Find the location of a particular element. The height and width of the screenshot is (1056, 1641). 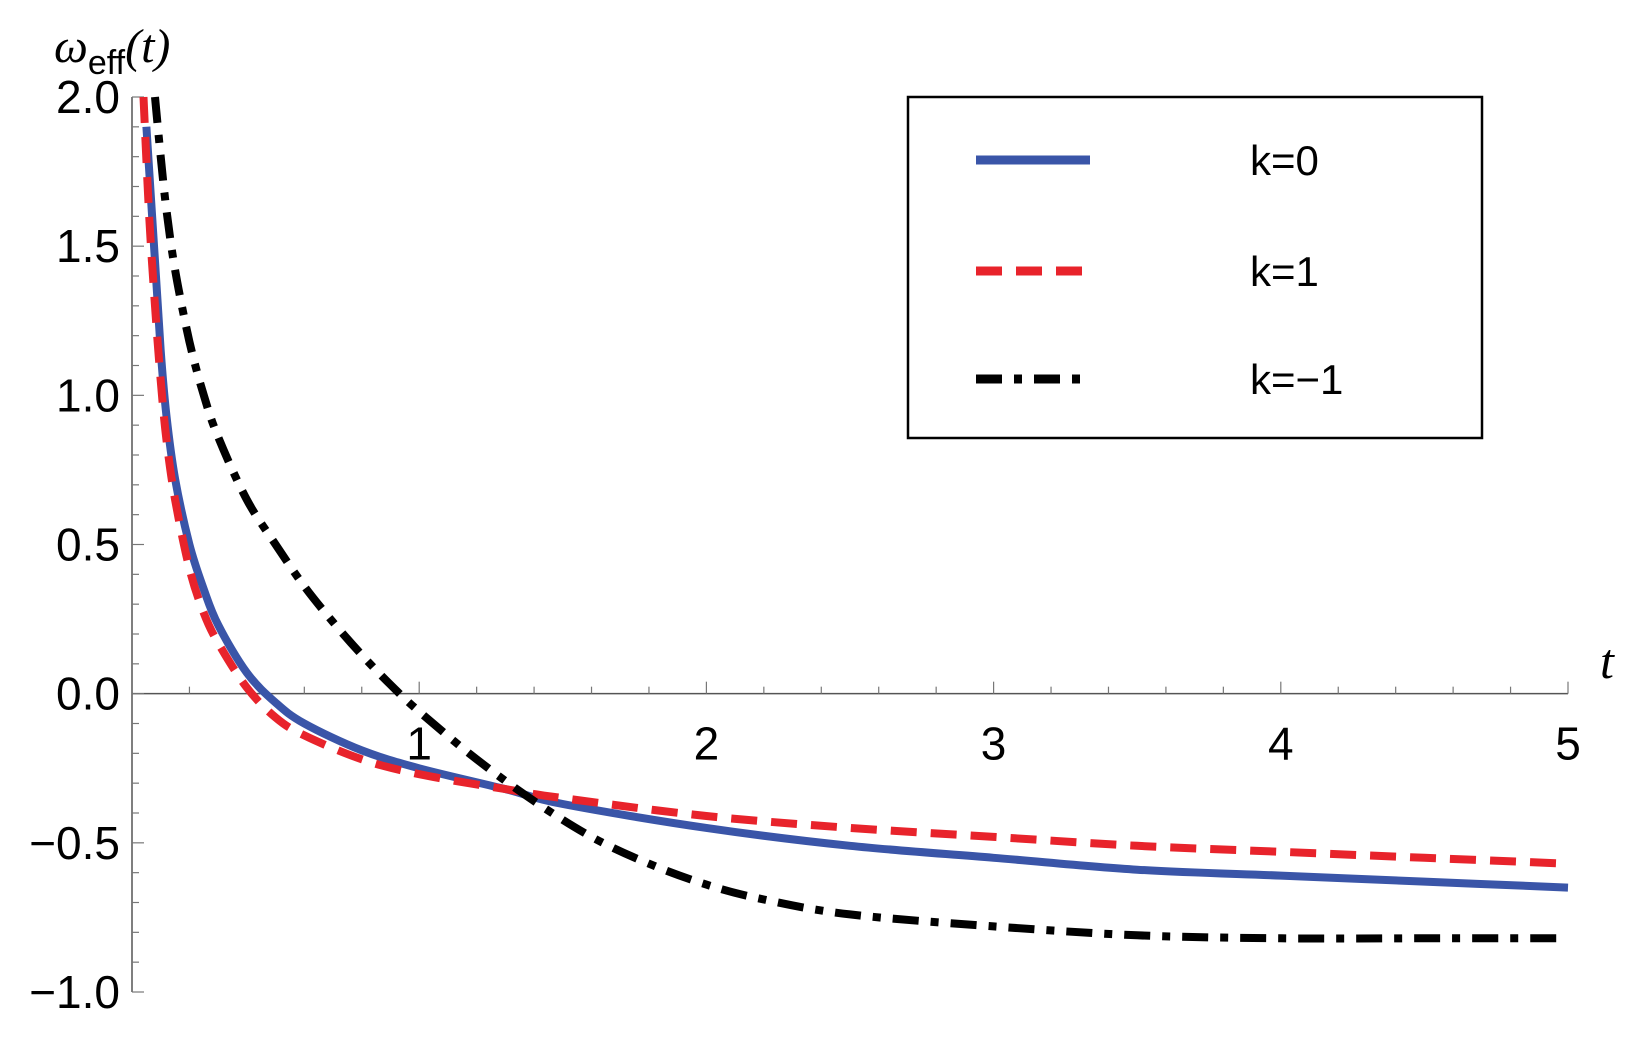

legend-label: k=−1 is located at coordinates (1296, 379).